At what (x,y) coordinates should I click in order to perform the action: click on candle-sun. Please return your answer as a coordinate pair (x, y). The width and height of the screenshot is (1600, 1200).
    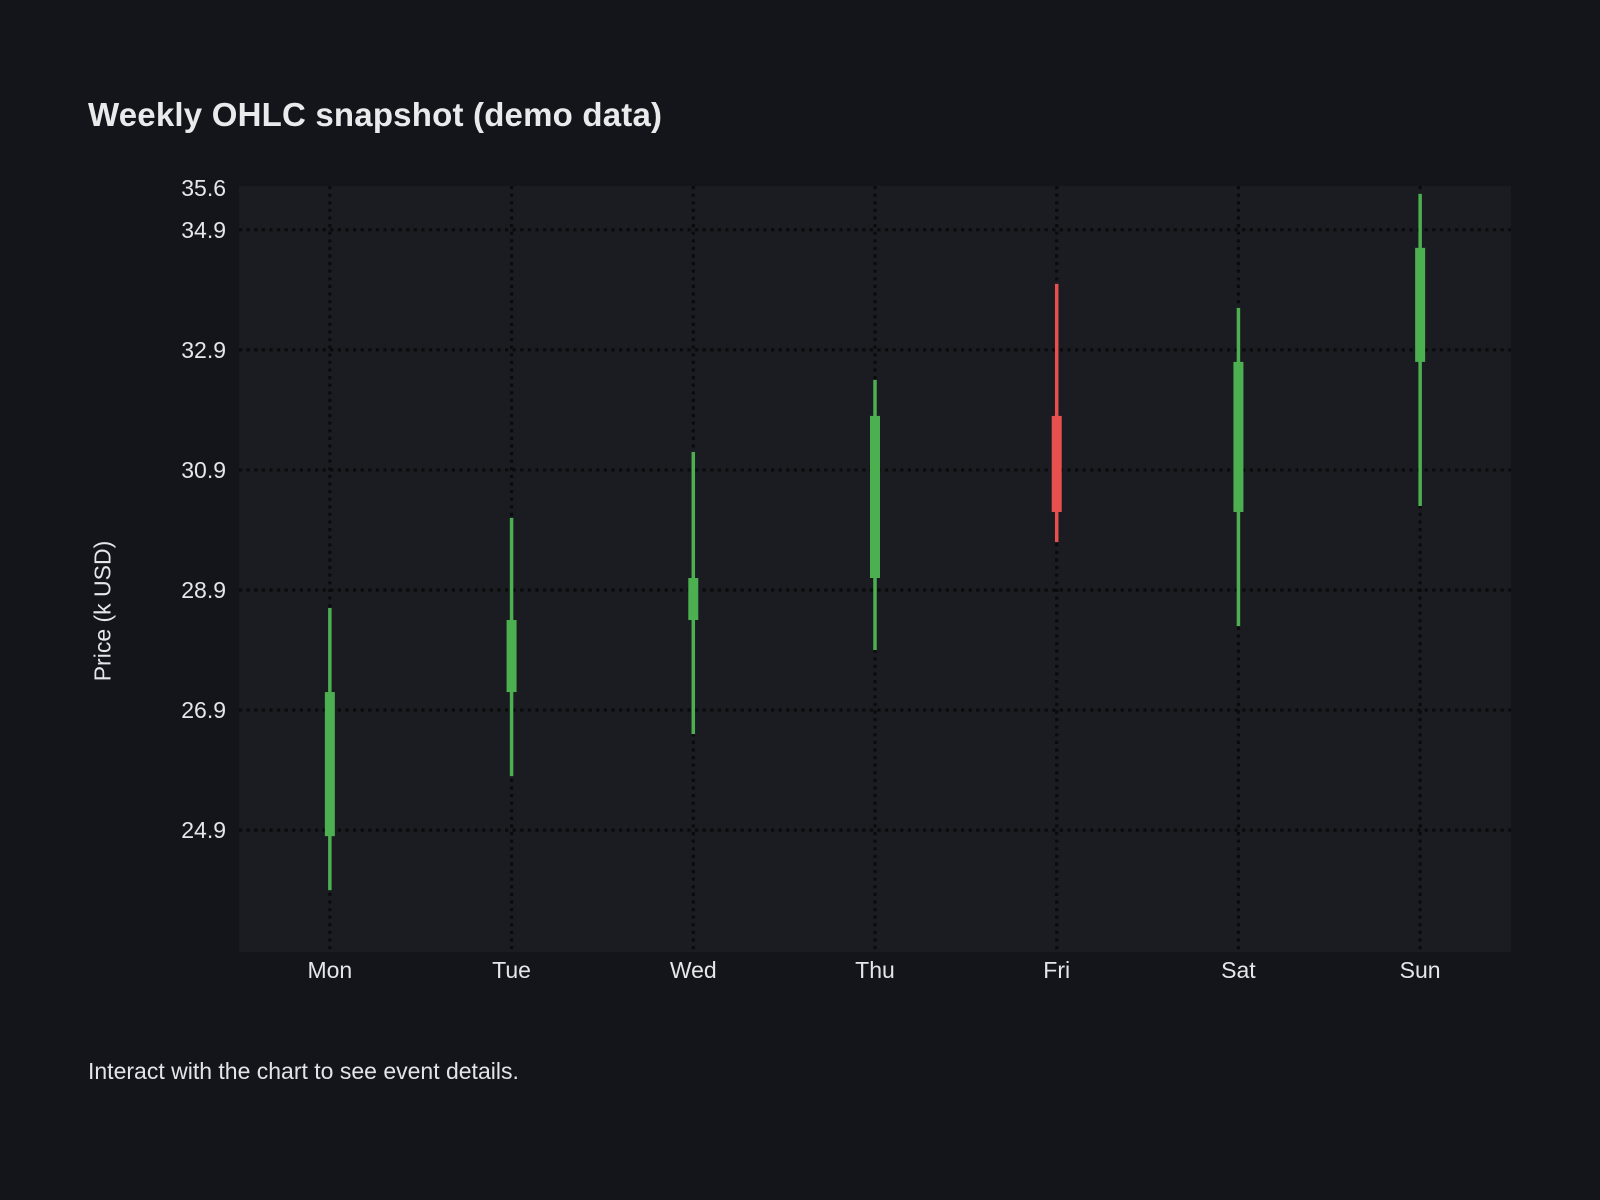
    Looking at the image, I should click on (1420, 349).